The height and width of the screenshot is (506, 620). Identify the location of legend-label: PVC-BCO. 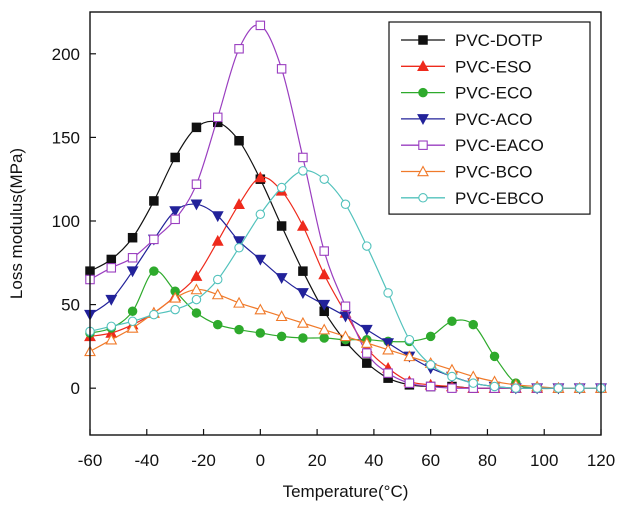
(493, 172).